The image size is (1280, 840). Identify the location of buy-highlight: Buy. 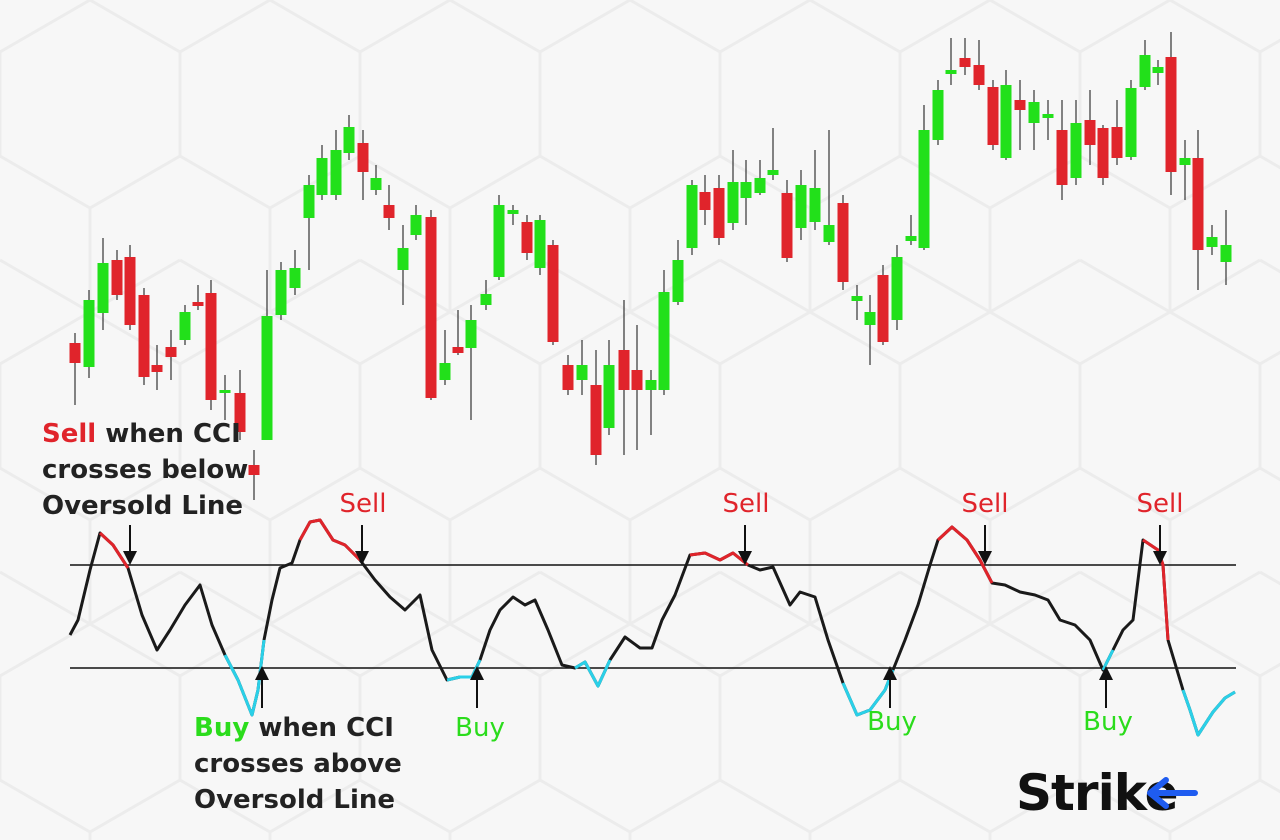
(221, 728).